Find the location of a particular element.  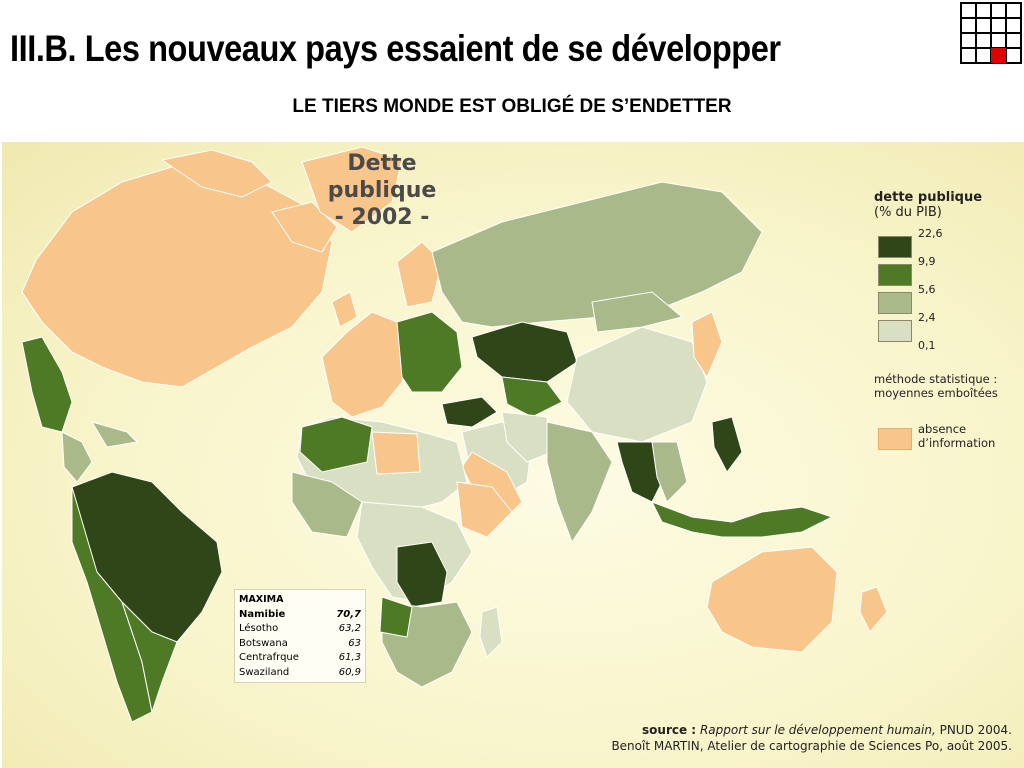

angola is located at coordinates (396, 617).